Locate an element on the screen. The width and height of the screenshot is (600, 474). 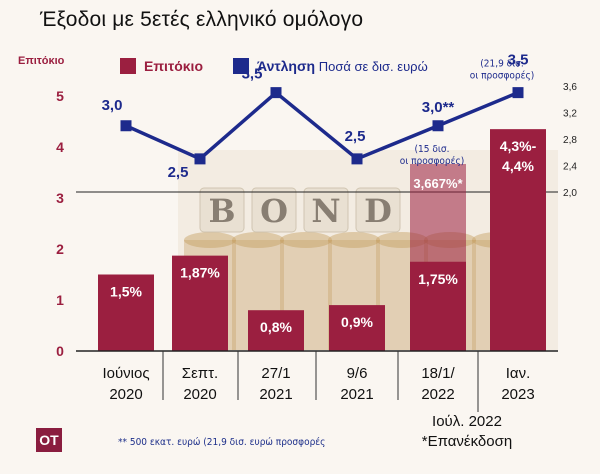
bar-value-label: 4,4% is located at coordinates (518, 166).